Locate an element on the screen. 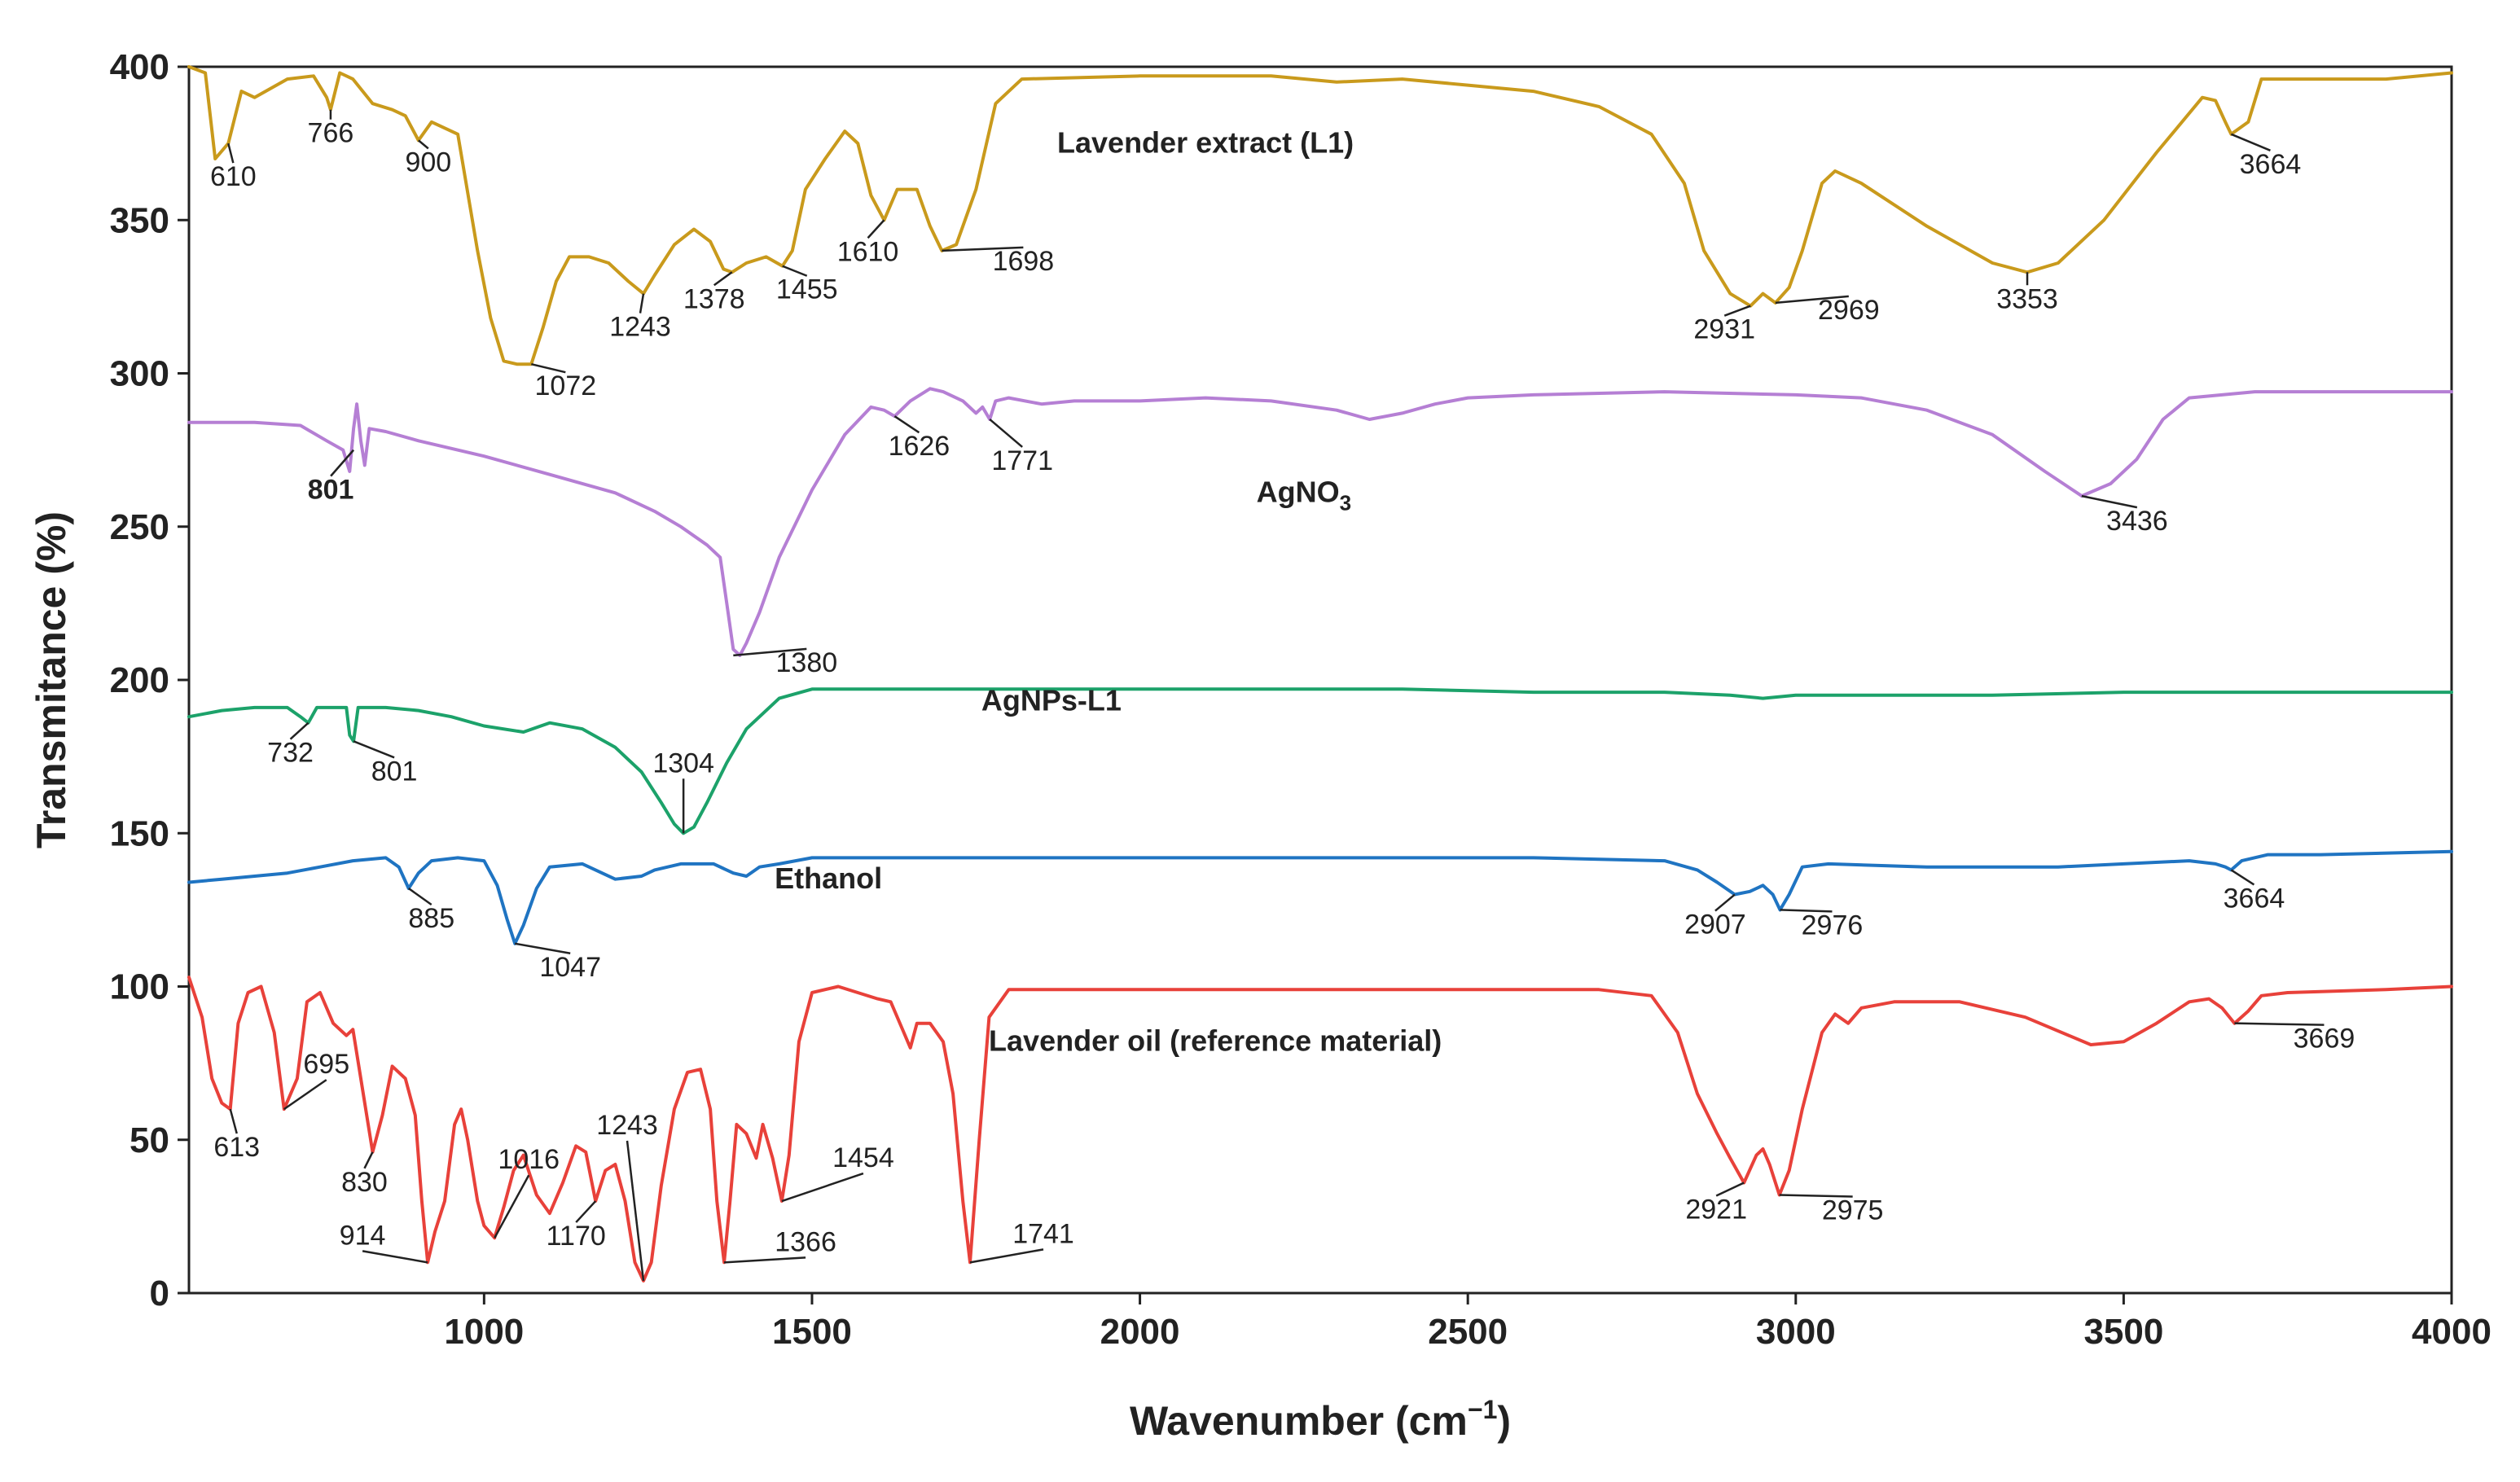 The image size is (2520, 1482). peak-label-1: 766 is located at coordinates (331, 133).